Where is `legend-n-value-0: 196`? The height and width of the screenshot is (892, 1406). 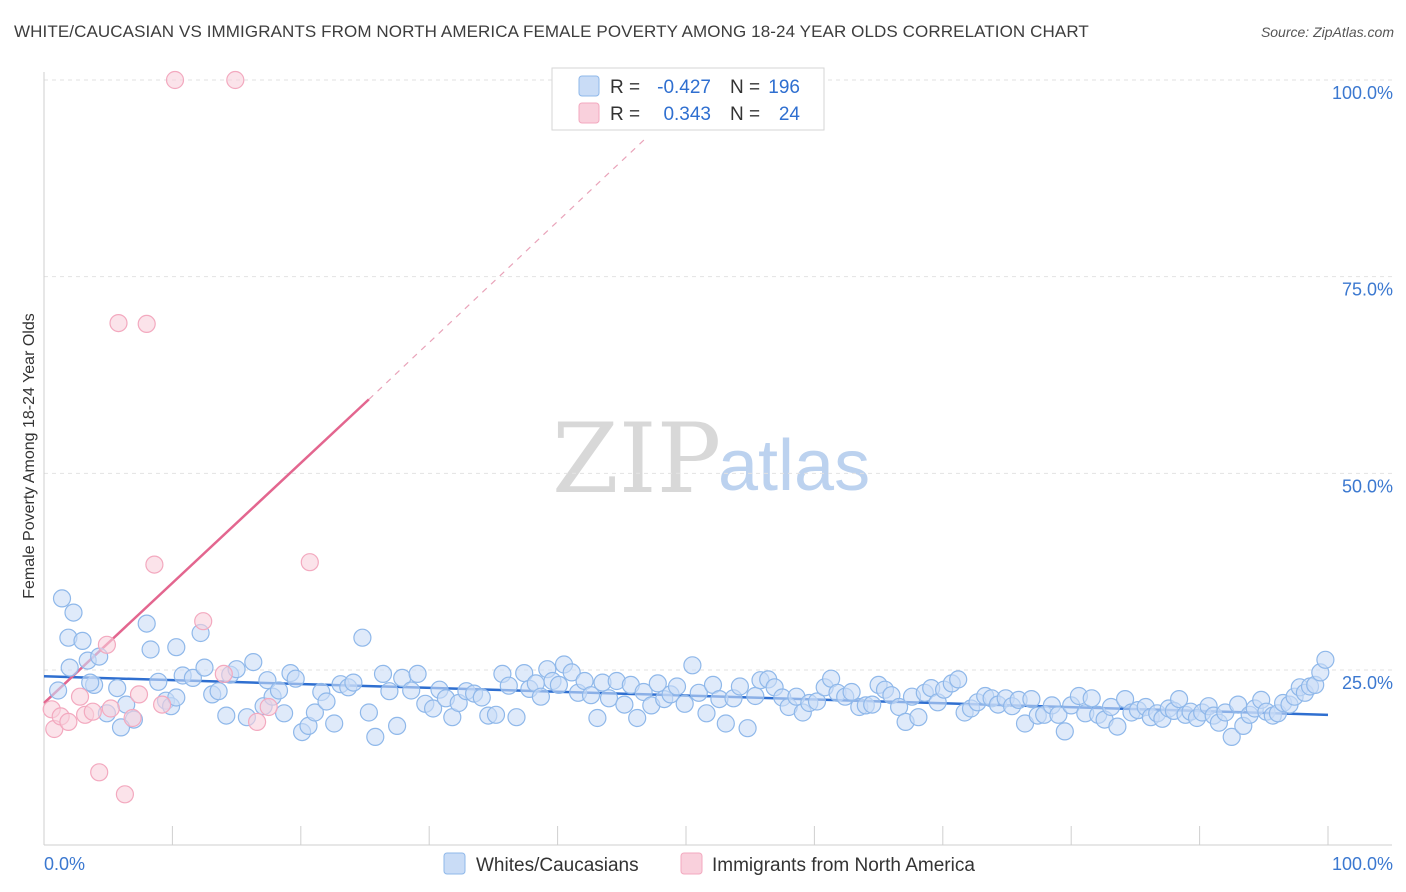 legend-n-value-0: 196 is located at coordinates (784, 87).